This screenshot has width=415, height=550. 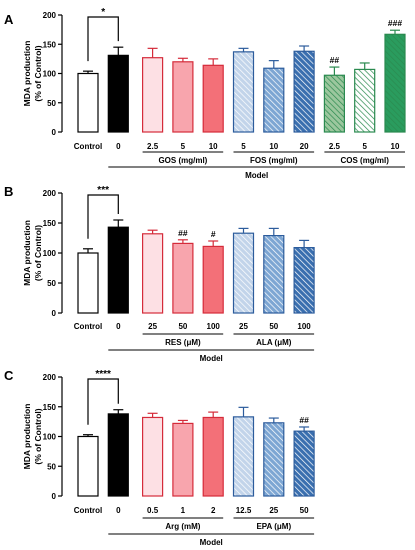 What do you see at coordinates (213, 234) in the screenshot?
I see `significance-label: #` at bounding box center [213, 234].